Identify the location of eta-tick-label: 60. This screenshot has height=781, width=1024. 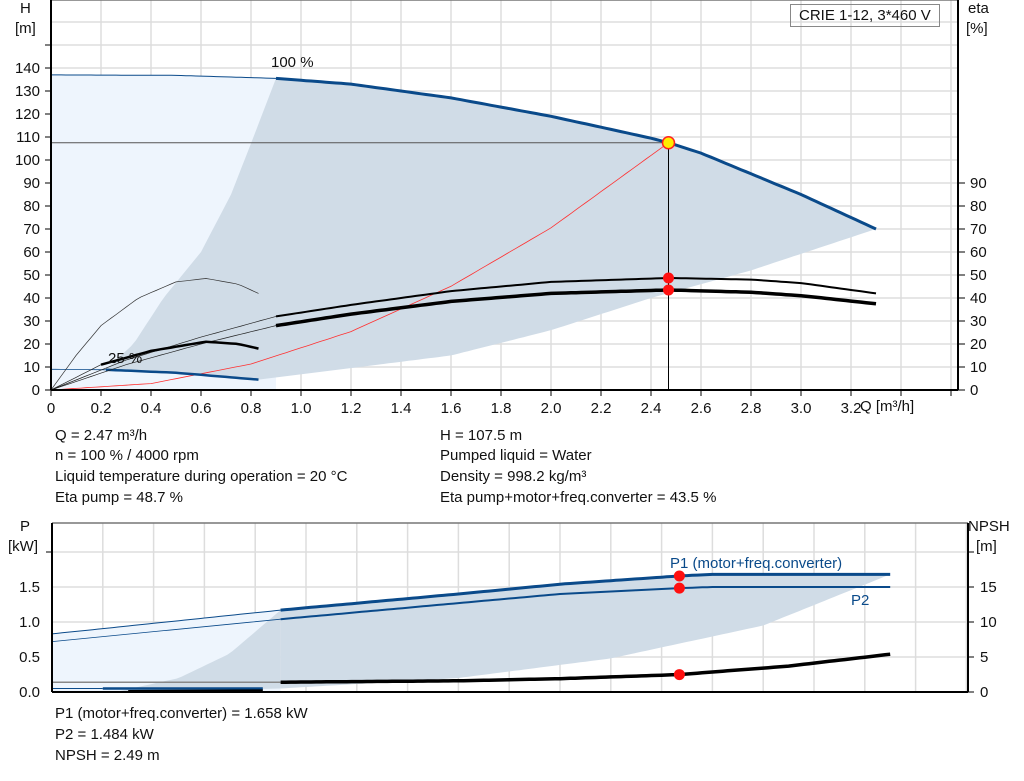
(978, 252).